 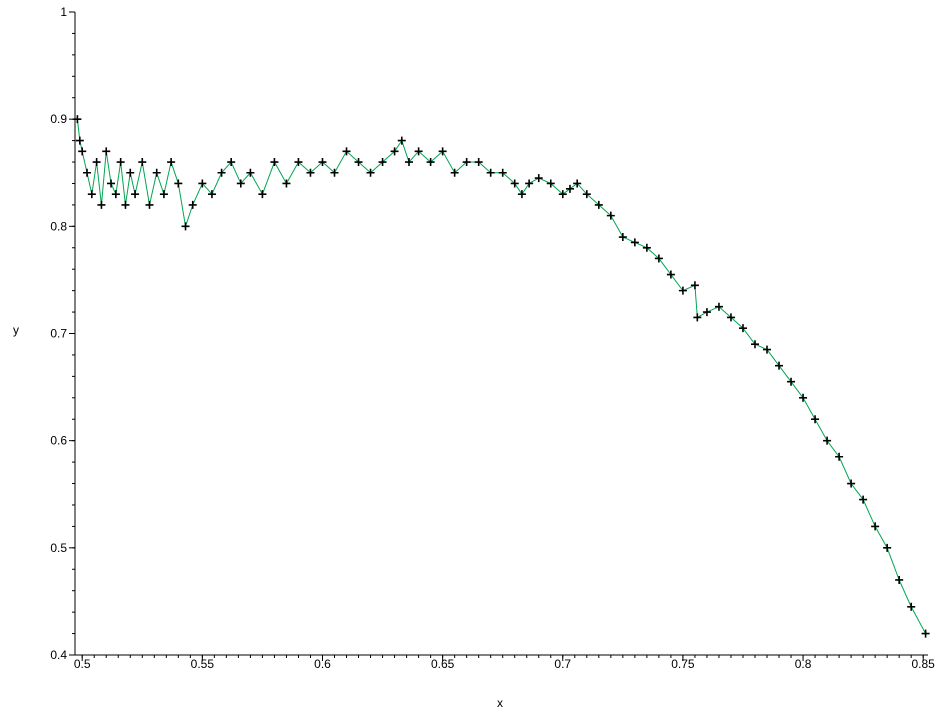 What do you see at coordinates (683, 664) in the screenshot?
I see `x-tick-label: 0.75` at bounding box center [683, 664].